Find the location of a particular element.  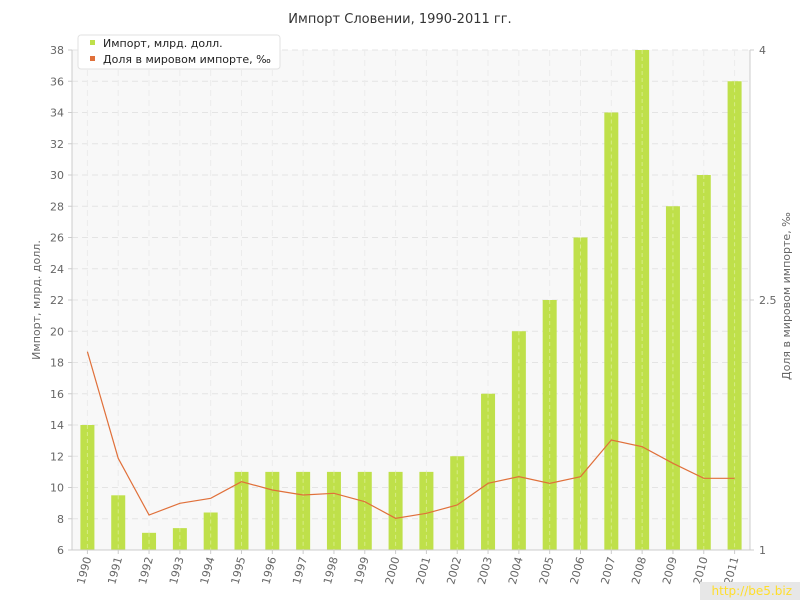

x-tick-label: 1994 is located at coordinates (208, 570).